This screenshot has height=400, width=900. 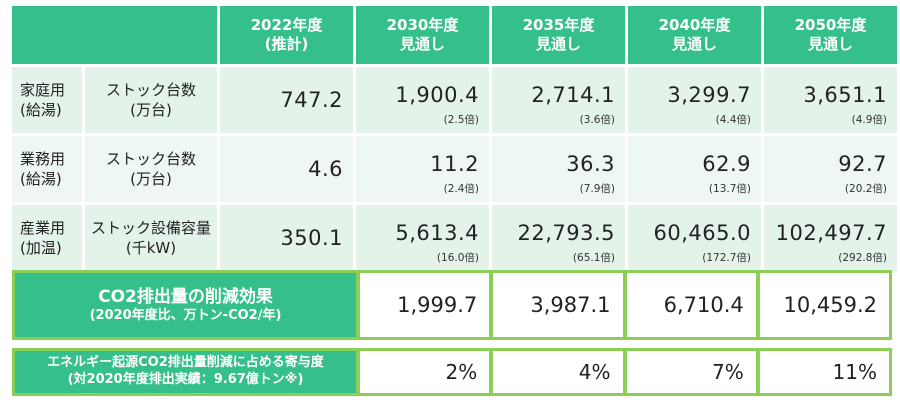 I want to click on value-number: 36.3, so click(x=590, y=164).